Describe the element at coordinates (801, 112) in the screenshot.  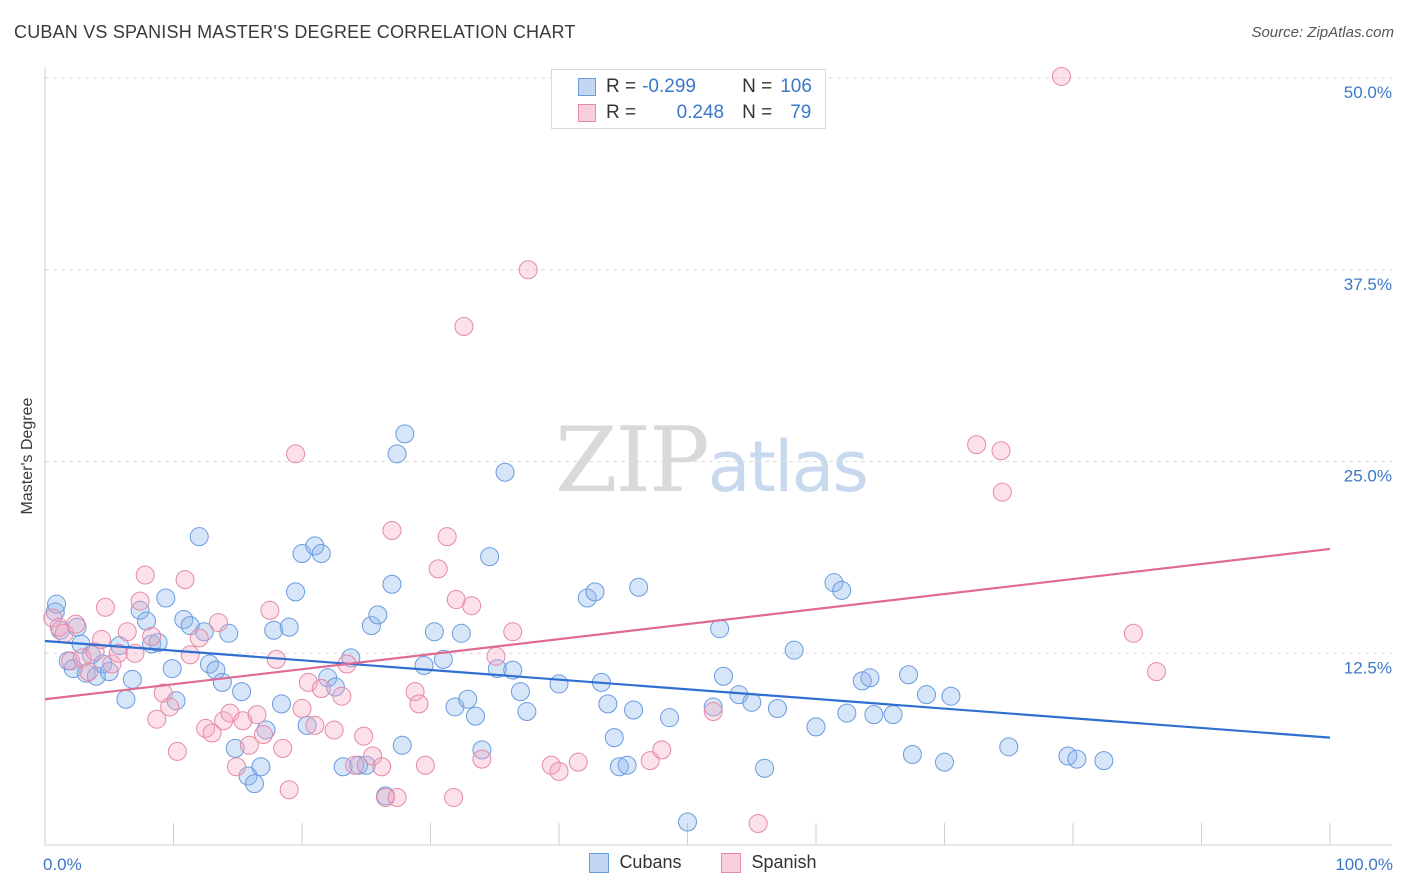
I see `legend-n-value: 79` at that location.